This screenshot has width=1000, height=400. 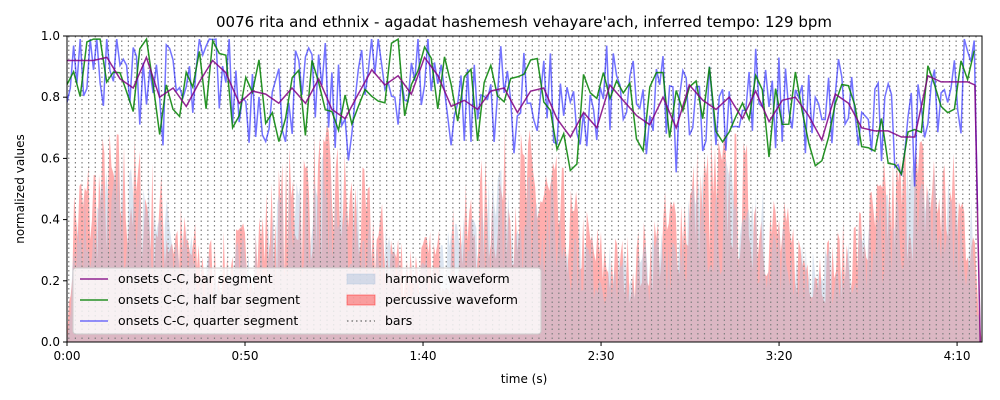 I want to click on legend-box, so click(x=307, y=301).